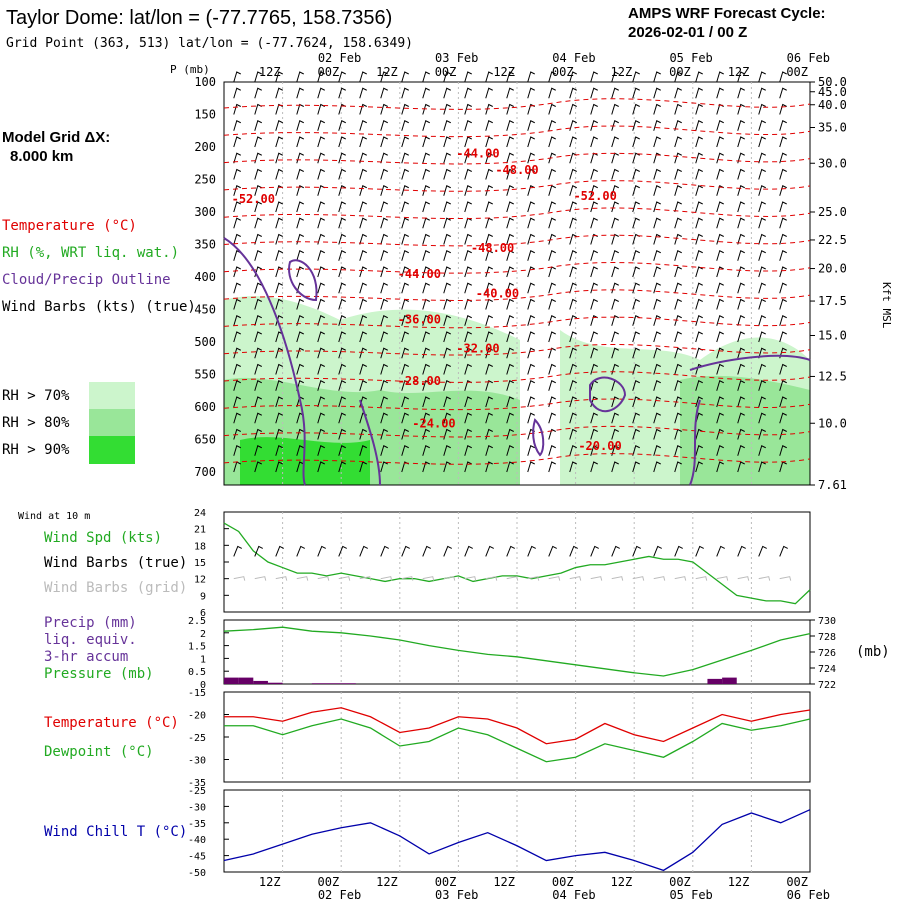 The image size is (900, 900). Describe the element at coordinates (827, 653) in the screenshot. I see `panel-right-tick-label: 726` at that location.